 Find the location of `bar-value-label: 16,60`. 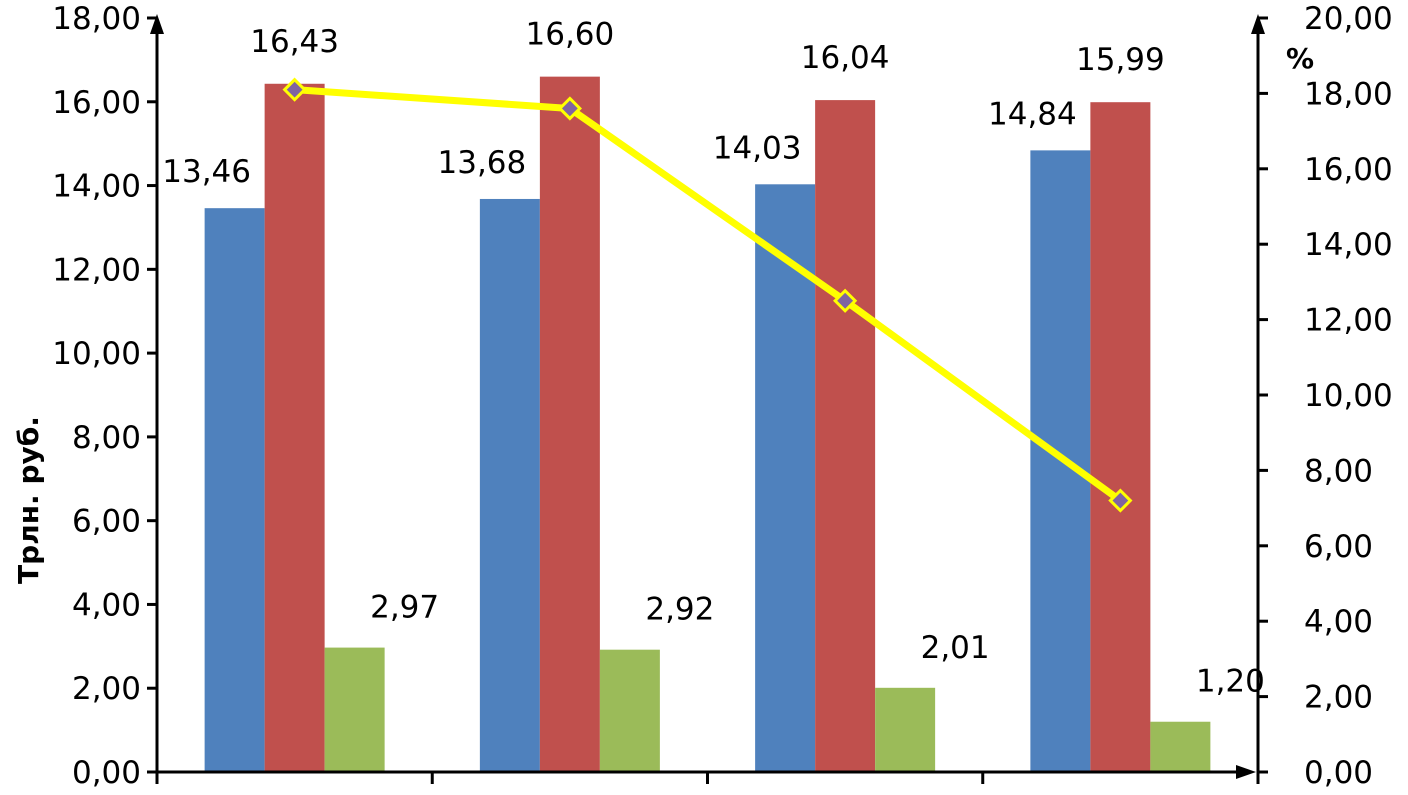

bar-value-label: 16,60 is located at coordinates (570, 35).